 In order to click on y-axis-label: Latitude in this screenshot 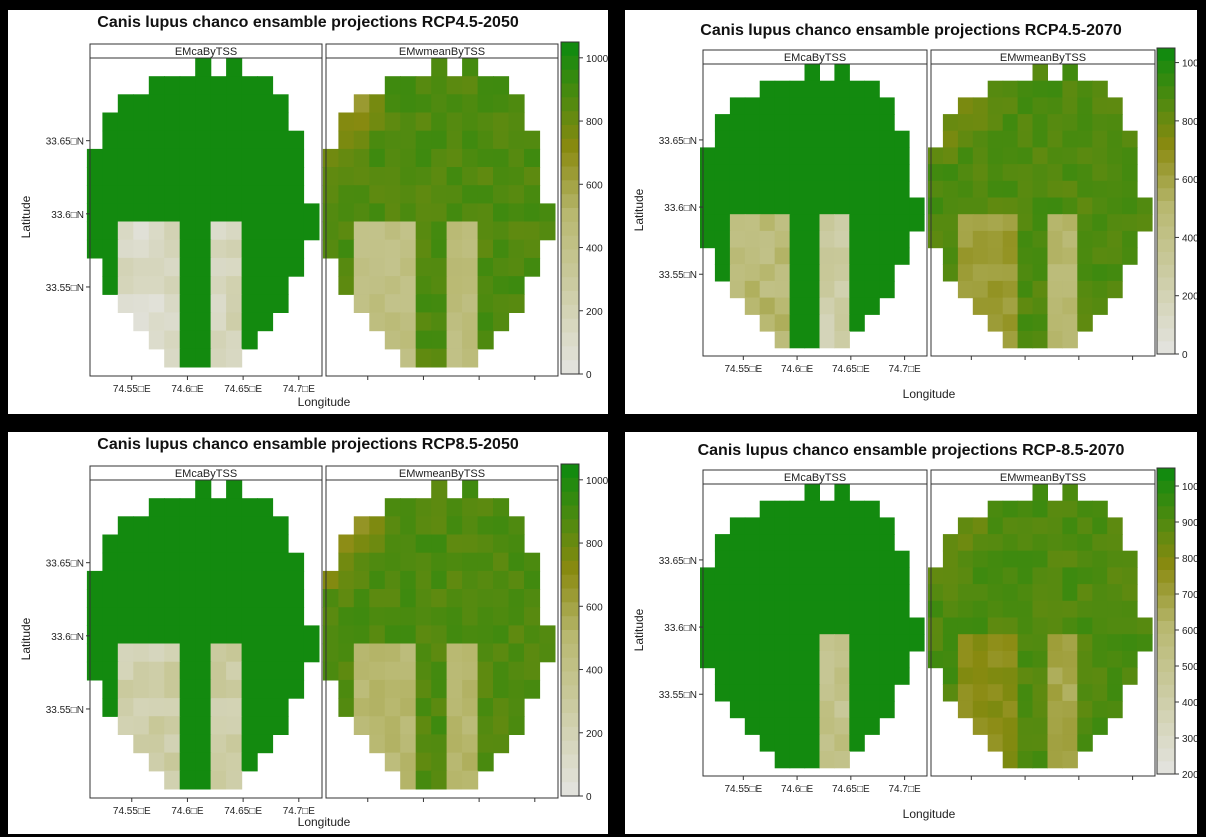, I will do `click(26, 216)`.